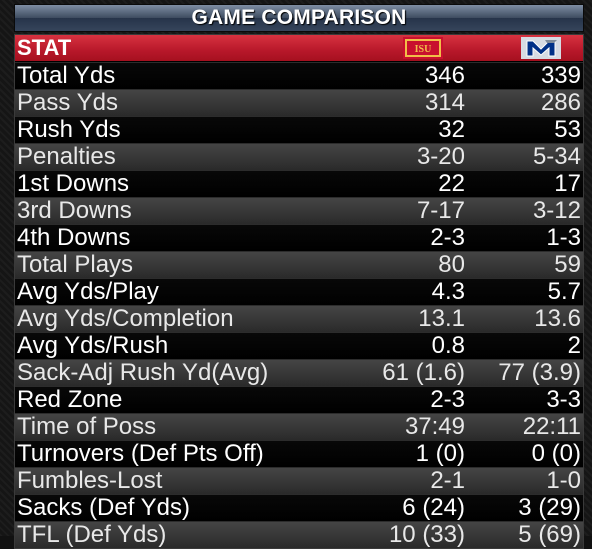 The image size is (592, 549). What do you see at coordinates (299, 372) in the screenshot?
I see `table-row: Sack-Adj Rush Yd(Avg) 61 (1.6) 77 (3.9)` at bounding box center [299, 372].